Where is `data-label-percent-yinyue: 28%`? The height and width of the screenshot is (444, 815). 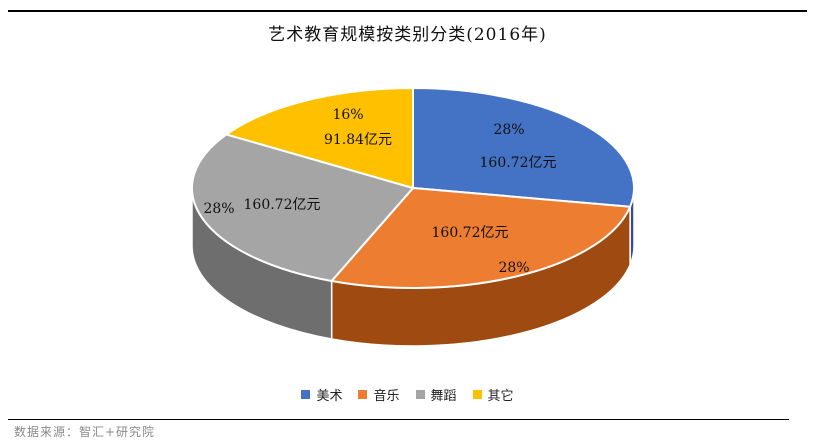
data-label-percent-yinyue: 28% is located at coordinates (513, 268).